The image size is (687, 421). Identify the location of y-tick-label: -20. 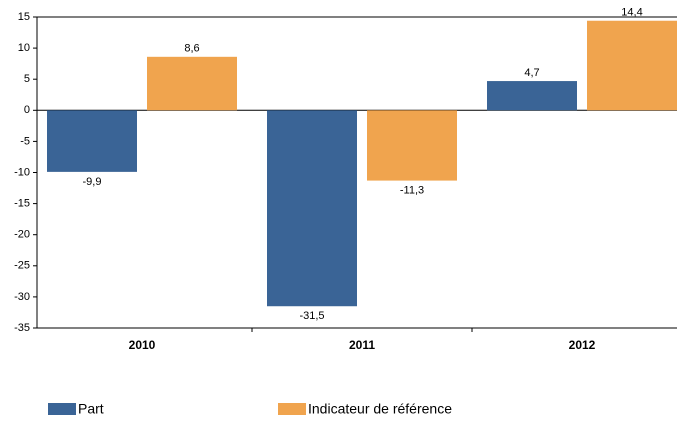
(22, 235).